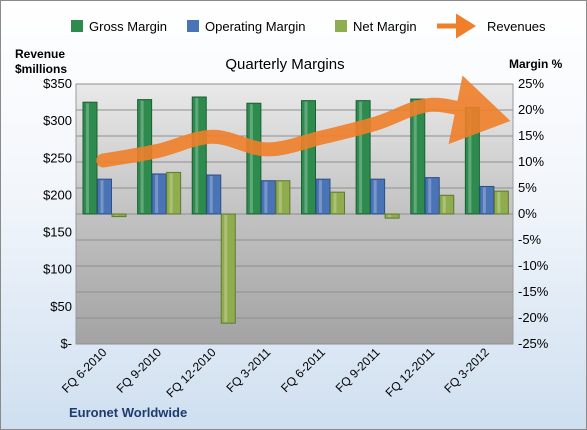 The image size is (587, 430). Describe the element at coordinates (248, 370) in the screenshot. I see `x-tick-label: FQ 3-2011` at that location.